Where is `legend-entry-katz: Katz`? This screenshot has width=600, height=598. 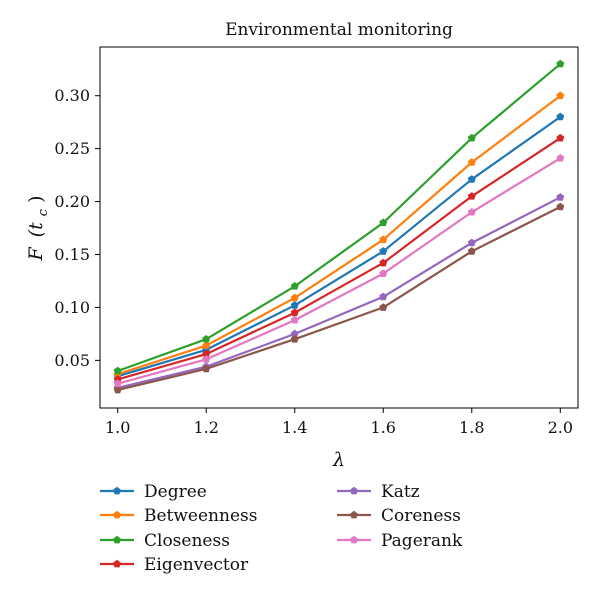 legend-entry-katz: Katz is located at coordinates (378, 492).